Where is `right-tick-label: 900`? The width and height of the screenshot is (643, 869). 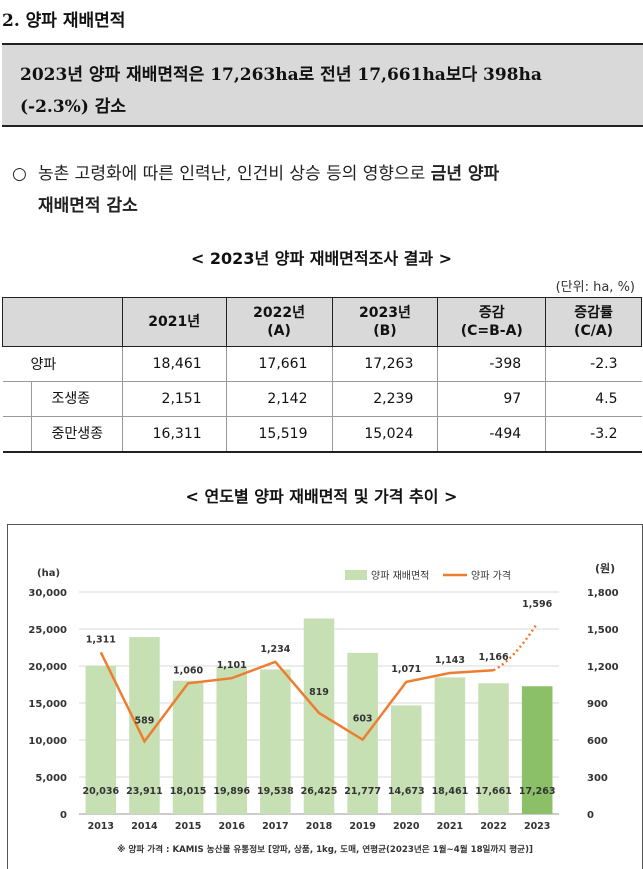
right-tick-label: 900 is located at coordinates (597, 704).